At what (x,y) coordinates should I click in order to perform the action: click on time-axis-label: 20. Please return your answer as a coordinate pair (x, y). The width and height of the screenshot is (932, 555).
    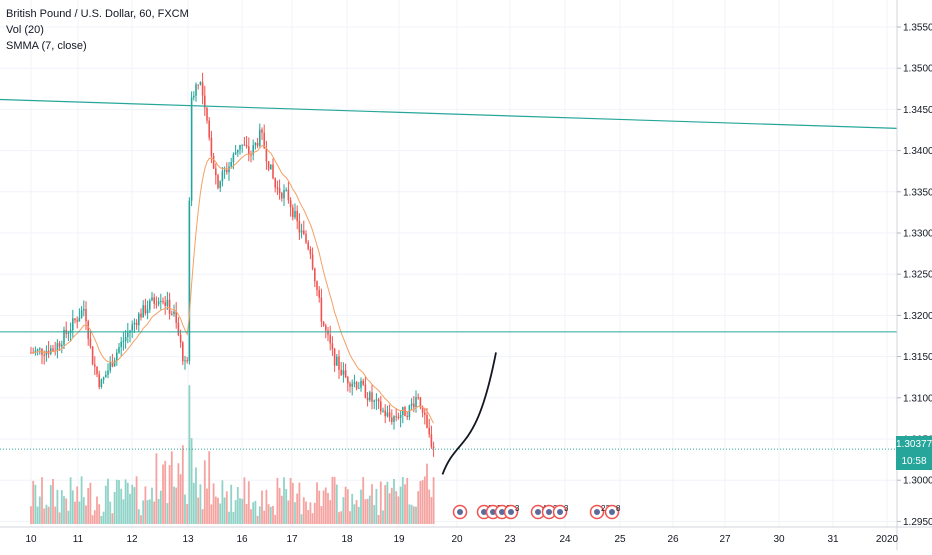
    Looking at the image, I should click on (457, 539).